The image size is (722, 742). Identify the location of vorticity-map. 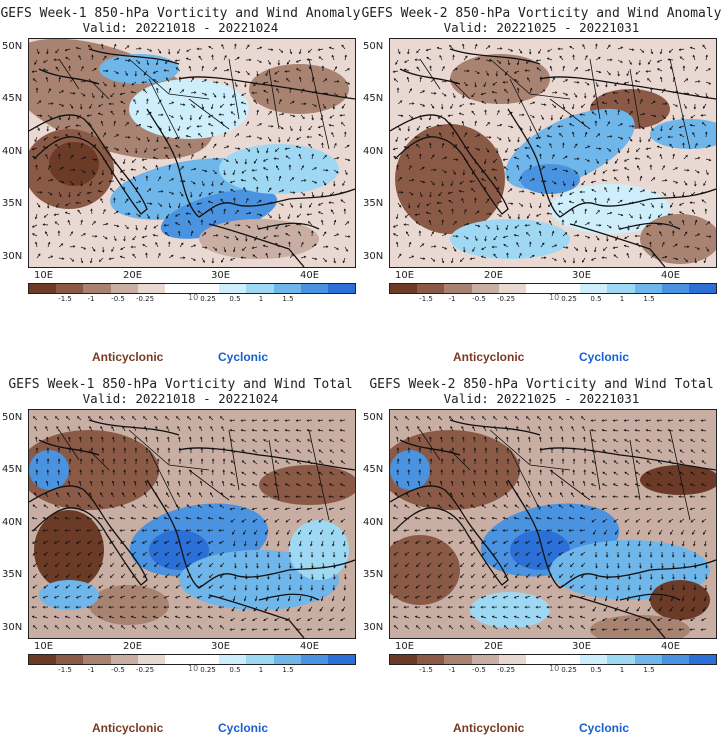
(192, 524).